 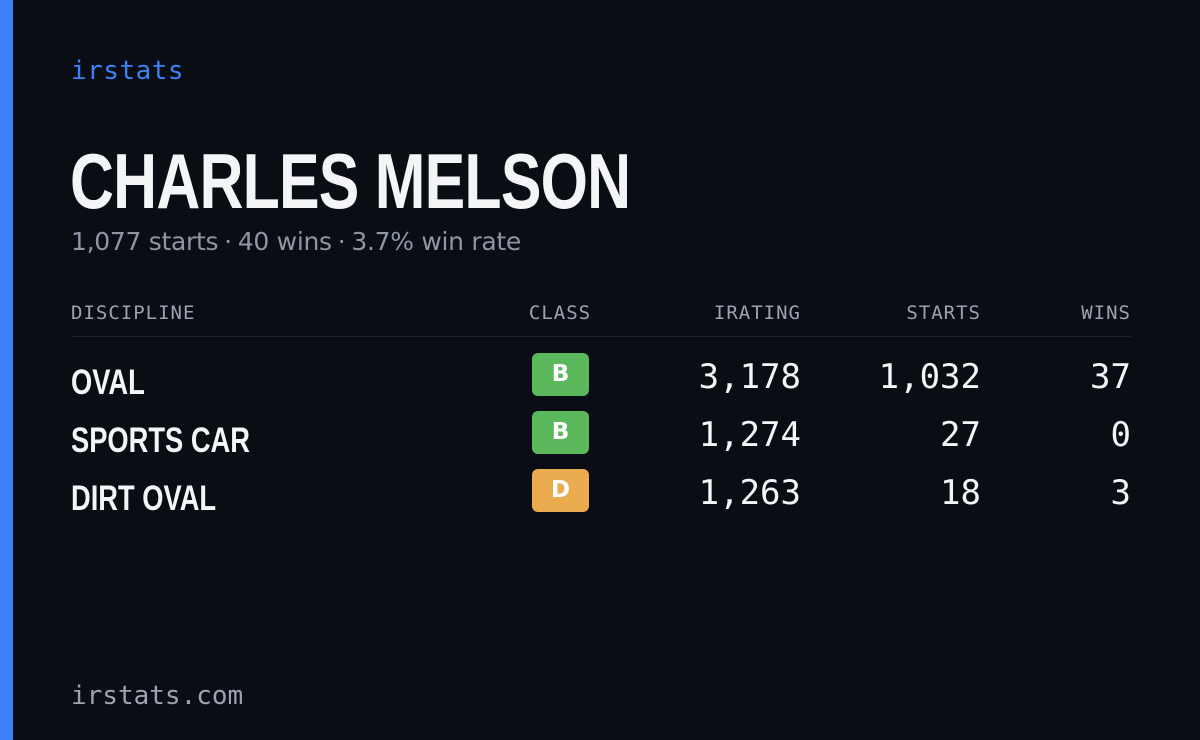 What do you see at coordinates (133, 313) in the screenshot?
I see `header-discipline: DISCIPLINE` at bounding box center [133, 313].